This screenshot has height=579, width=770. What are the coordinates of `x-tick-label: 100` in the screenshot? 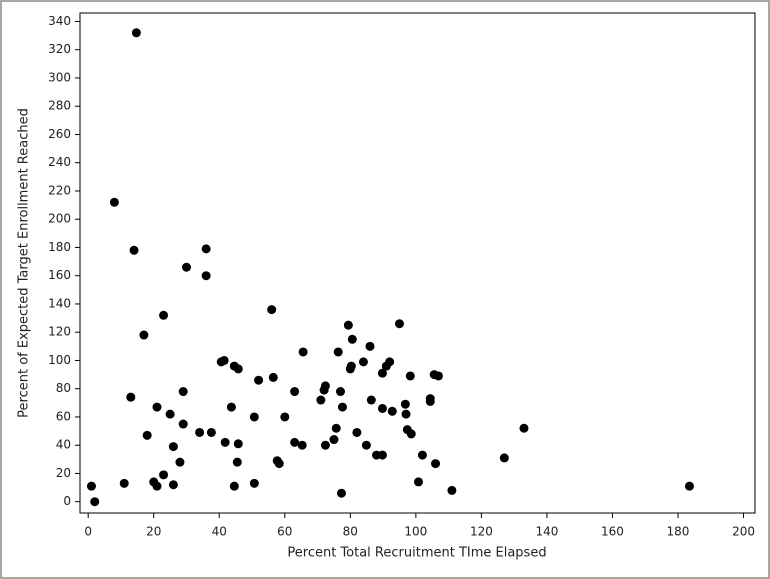 It's located at (415, 532).